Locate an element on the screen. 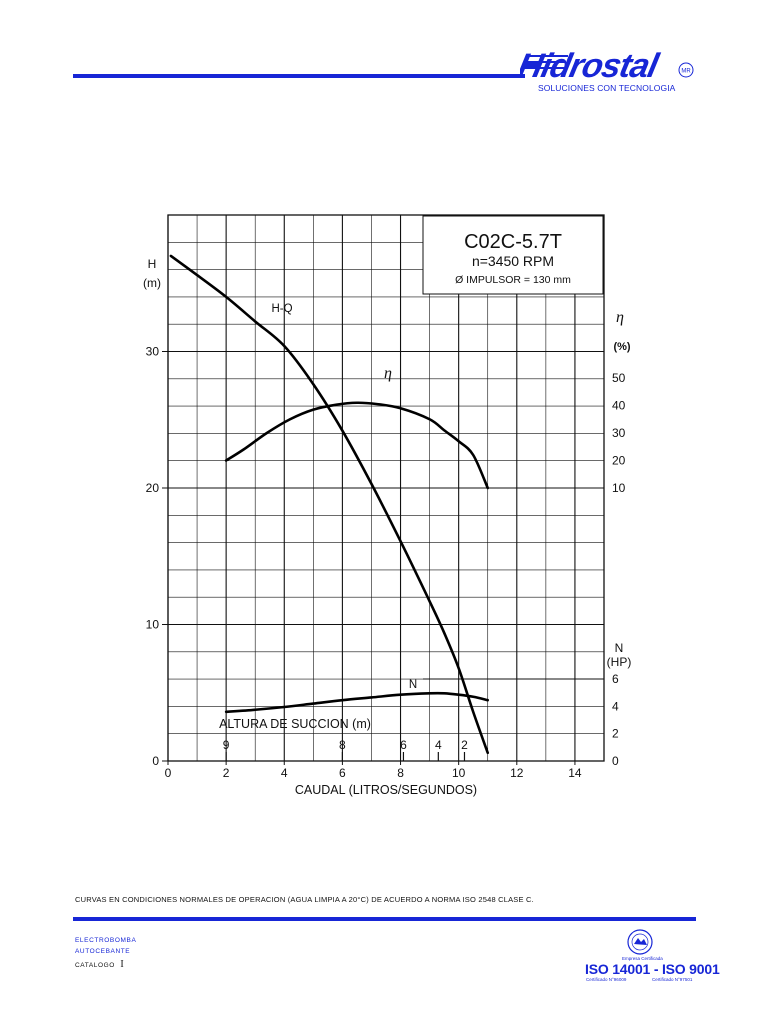 This screenshot has height=1024, width=768. suction-tick-label: 9 is located at coordinates (226, 745).